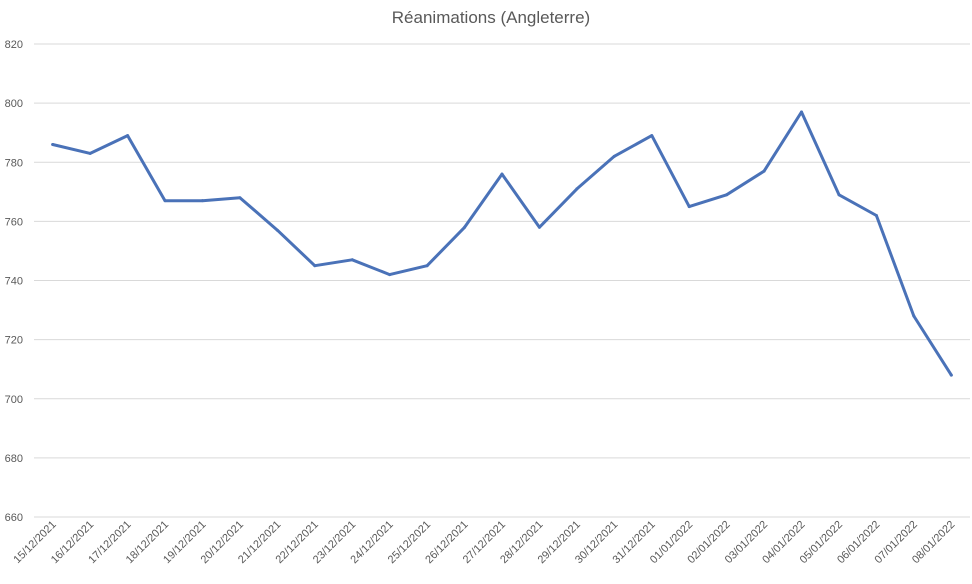 The image size is (972, 584). Describe the element at coordinates (14, 104) in the screenshot. I see `y-tick-label: 800` at that location.